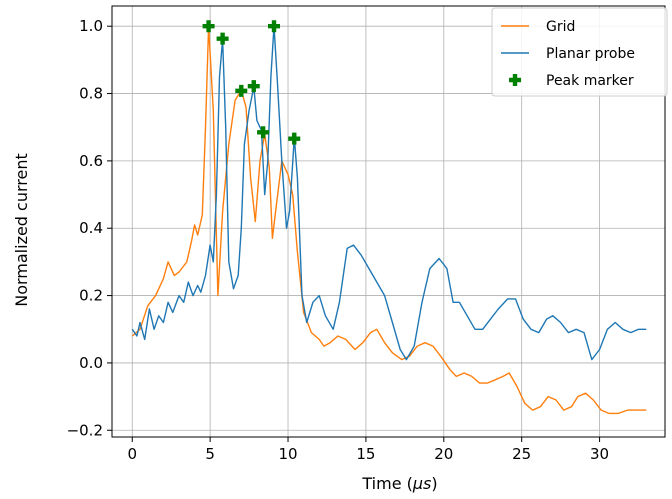  I want to click on y-tick-label: 0.4, so click(91, 228).